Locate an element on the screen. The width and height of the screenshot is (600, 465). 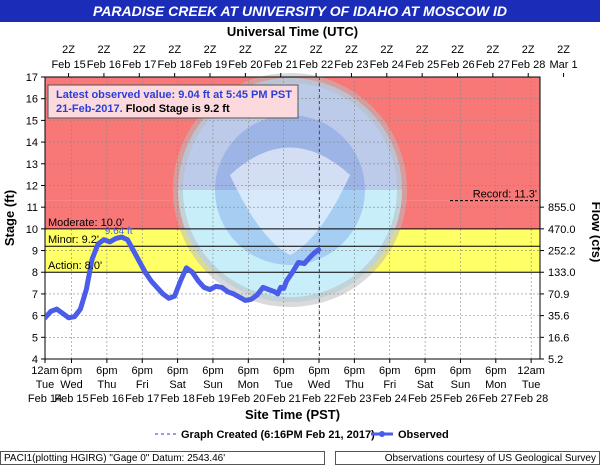
flow-tick-label: 70.9 is located at coordinates (558, 295).